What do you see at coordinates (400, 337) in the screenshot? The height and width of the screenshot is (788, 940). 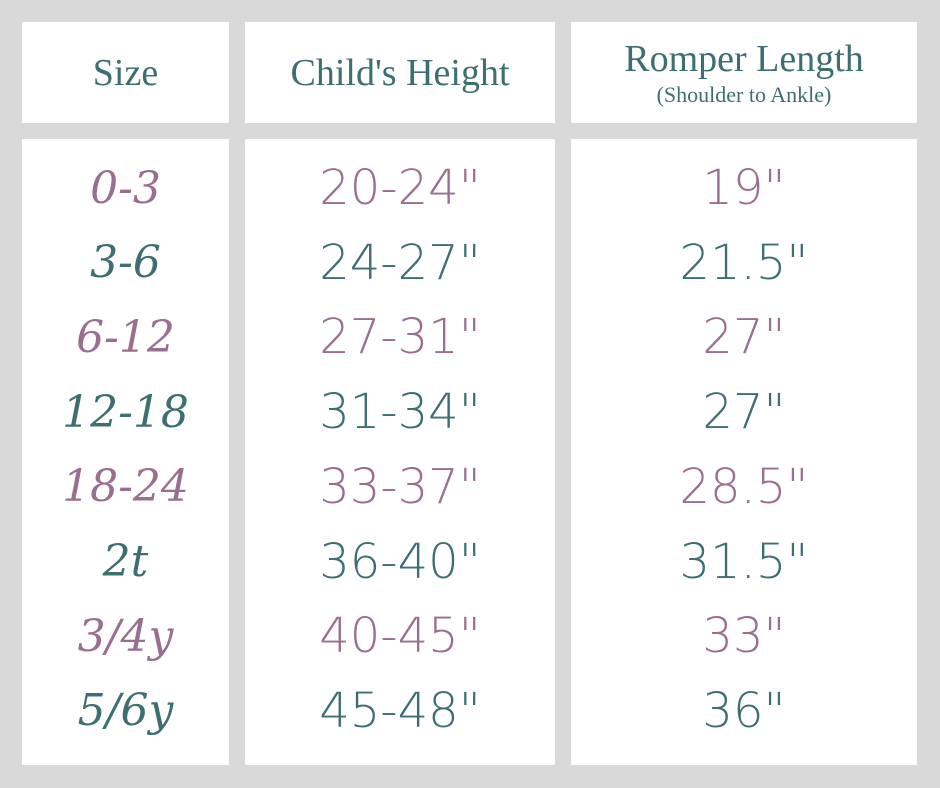 I see `cell-height: 27-31"` at bounding box center [400, 337].